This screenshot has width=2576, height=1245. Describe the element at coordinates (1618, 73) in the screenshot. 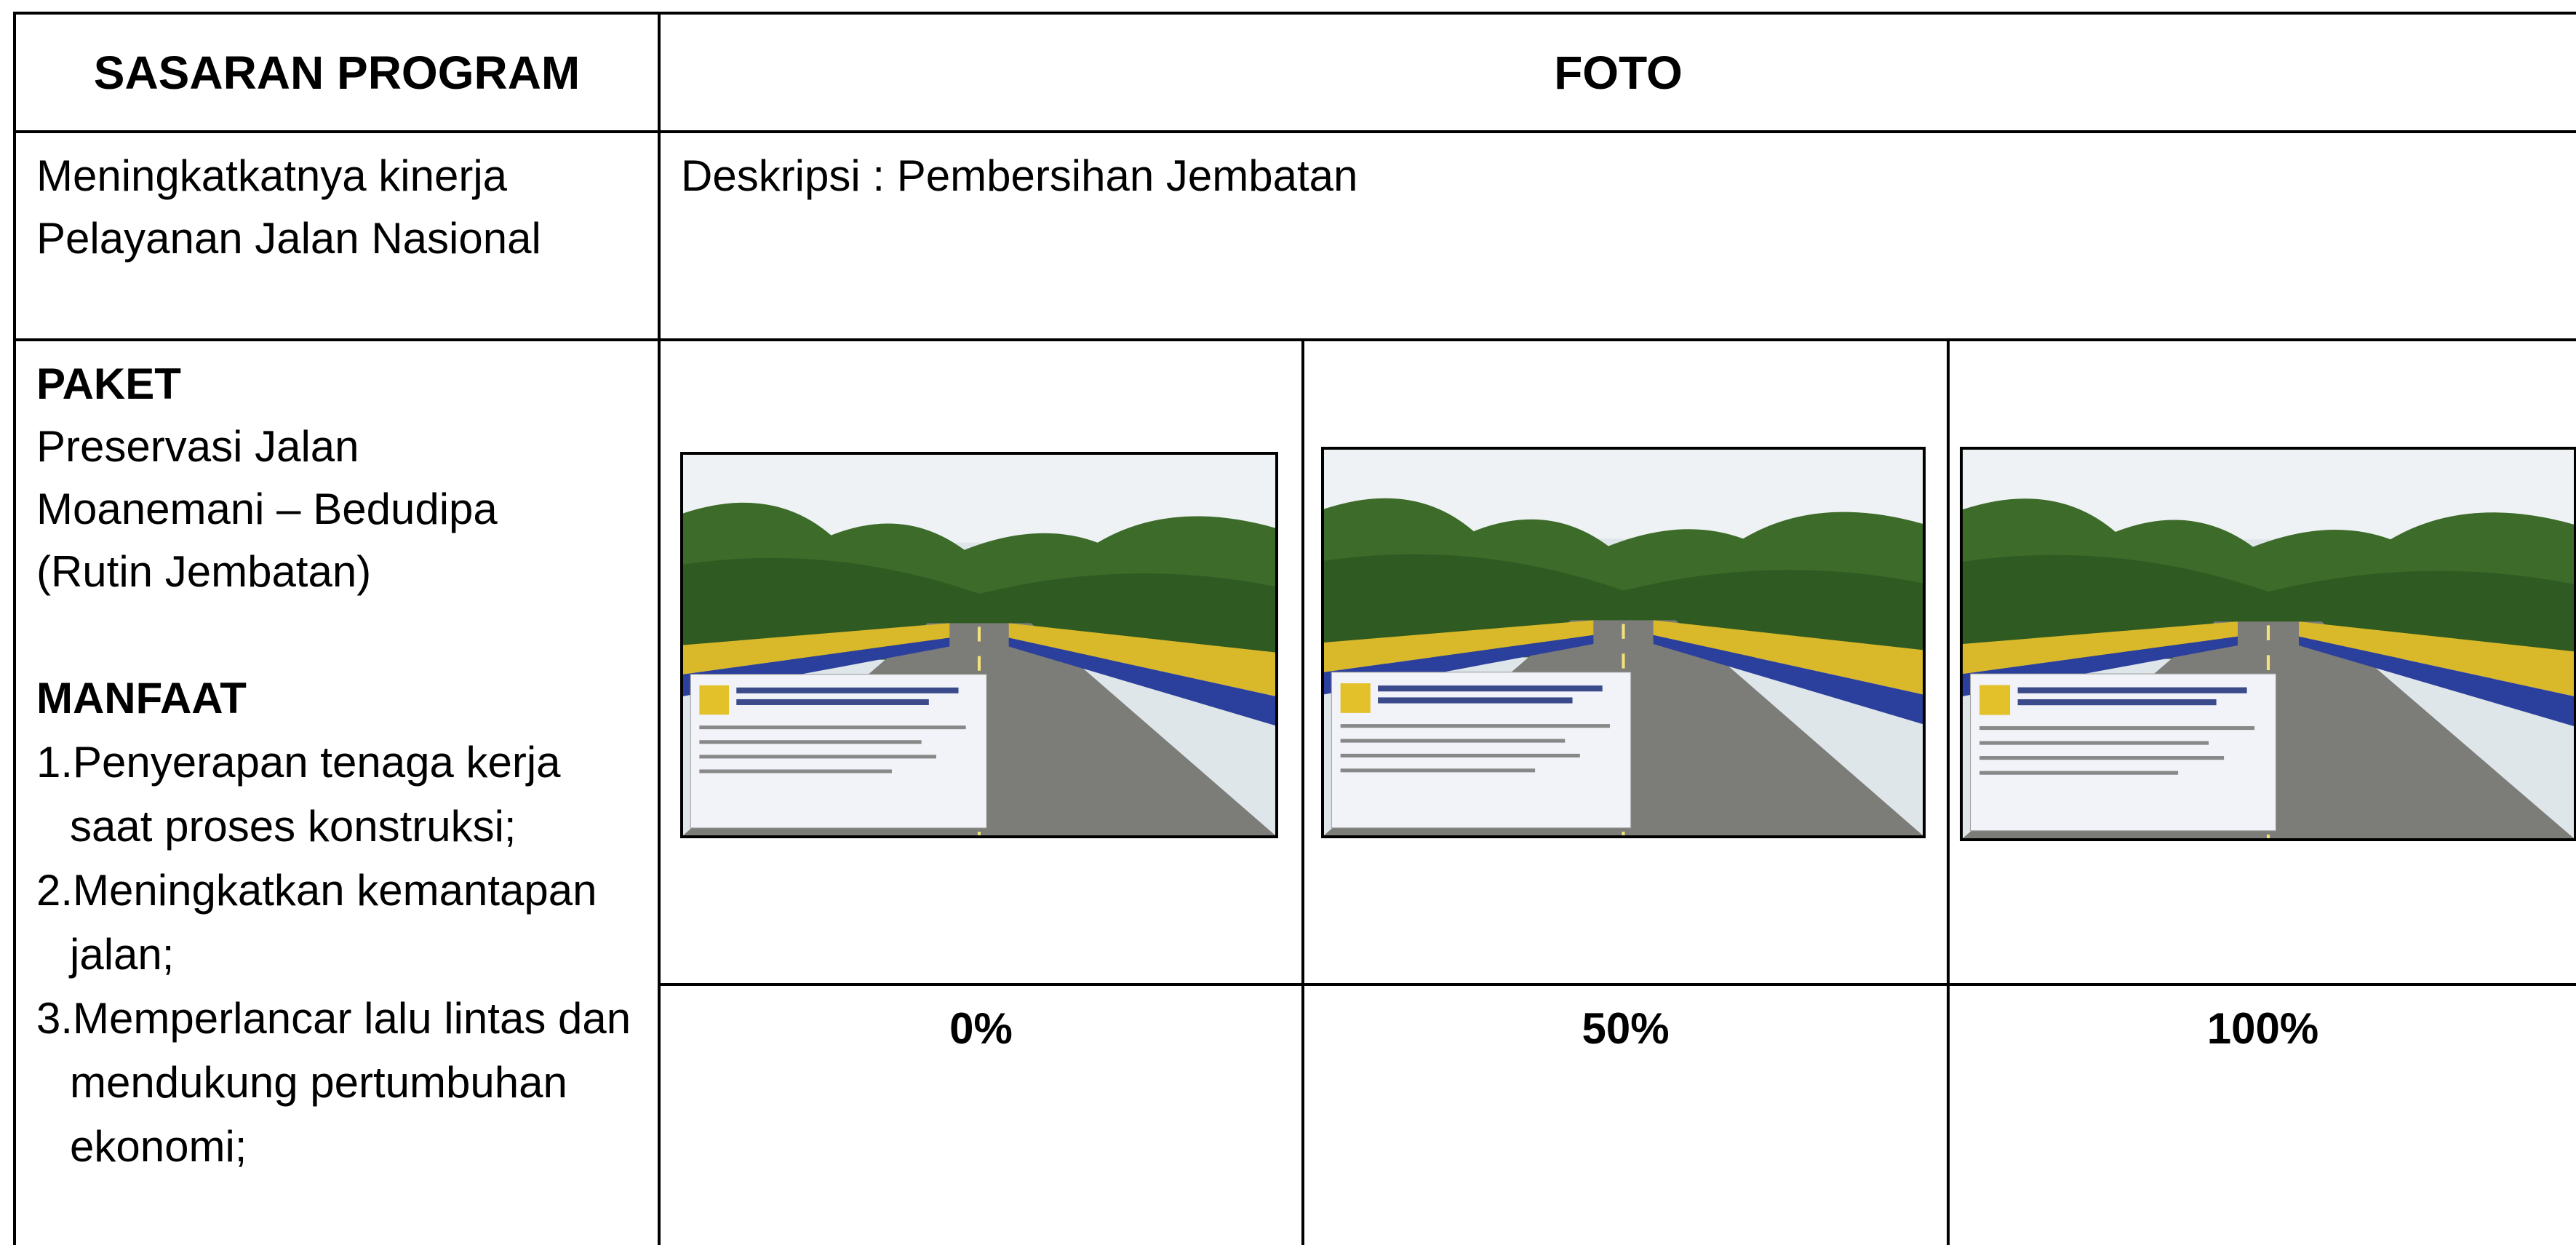

I see `header-cell: FOTO` at that location.